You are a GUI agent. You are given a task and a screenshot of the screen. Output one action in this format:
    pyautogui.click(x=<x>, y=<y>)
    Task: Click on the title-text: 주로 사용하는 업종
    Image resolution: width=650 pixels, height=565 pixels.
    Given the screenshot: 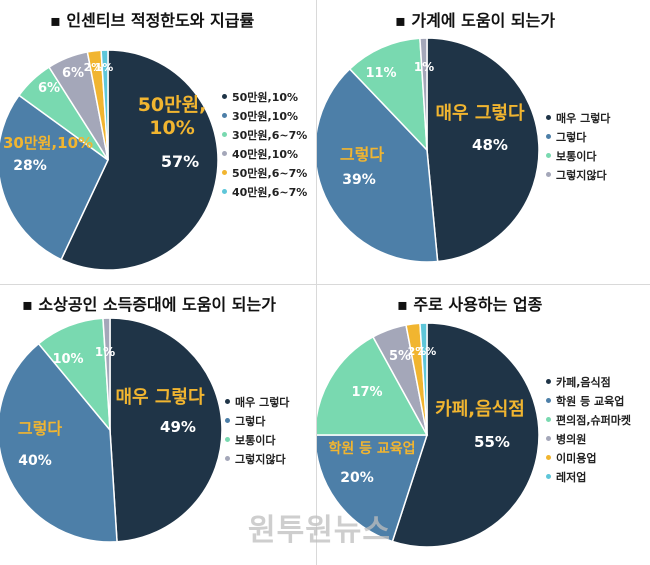 What is the action you would take?
    pyautogui.click(x=478, y=304)
    